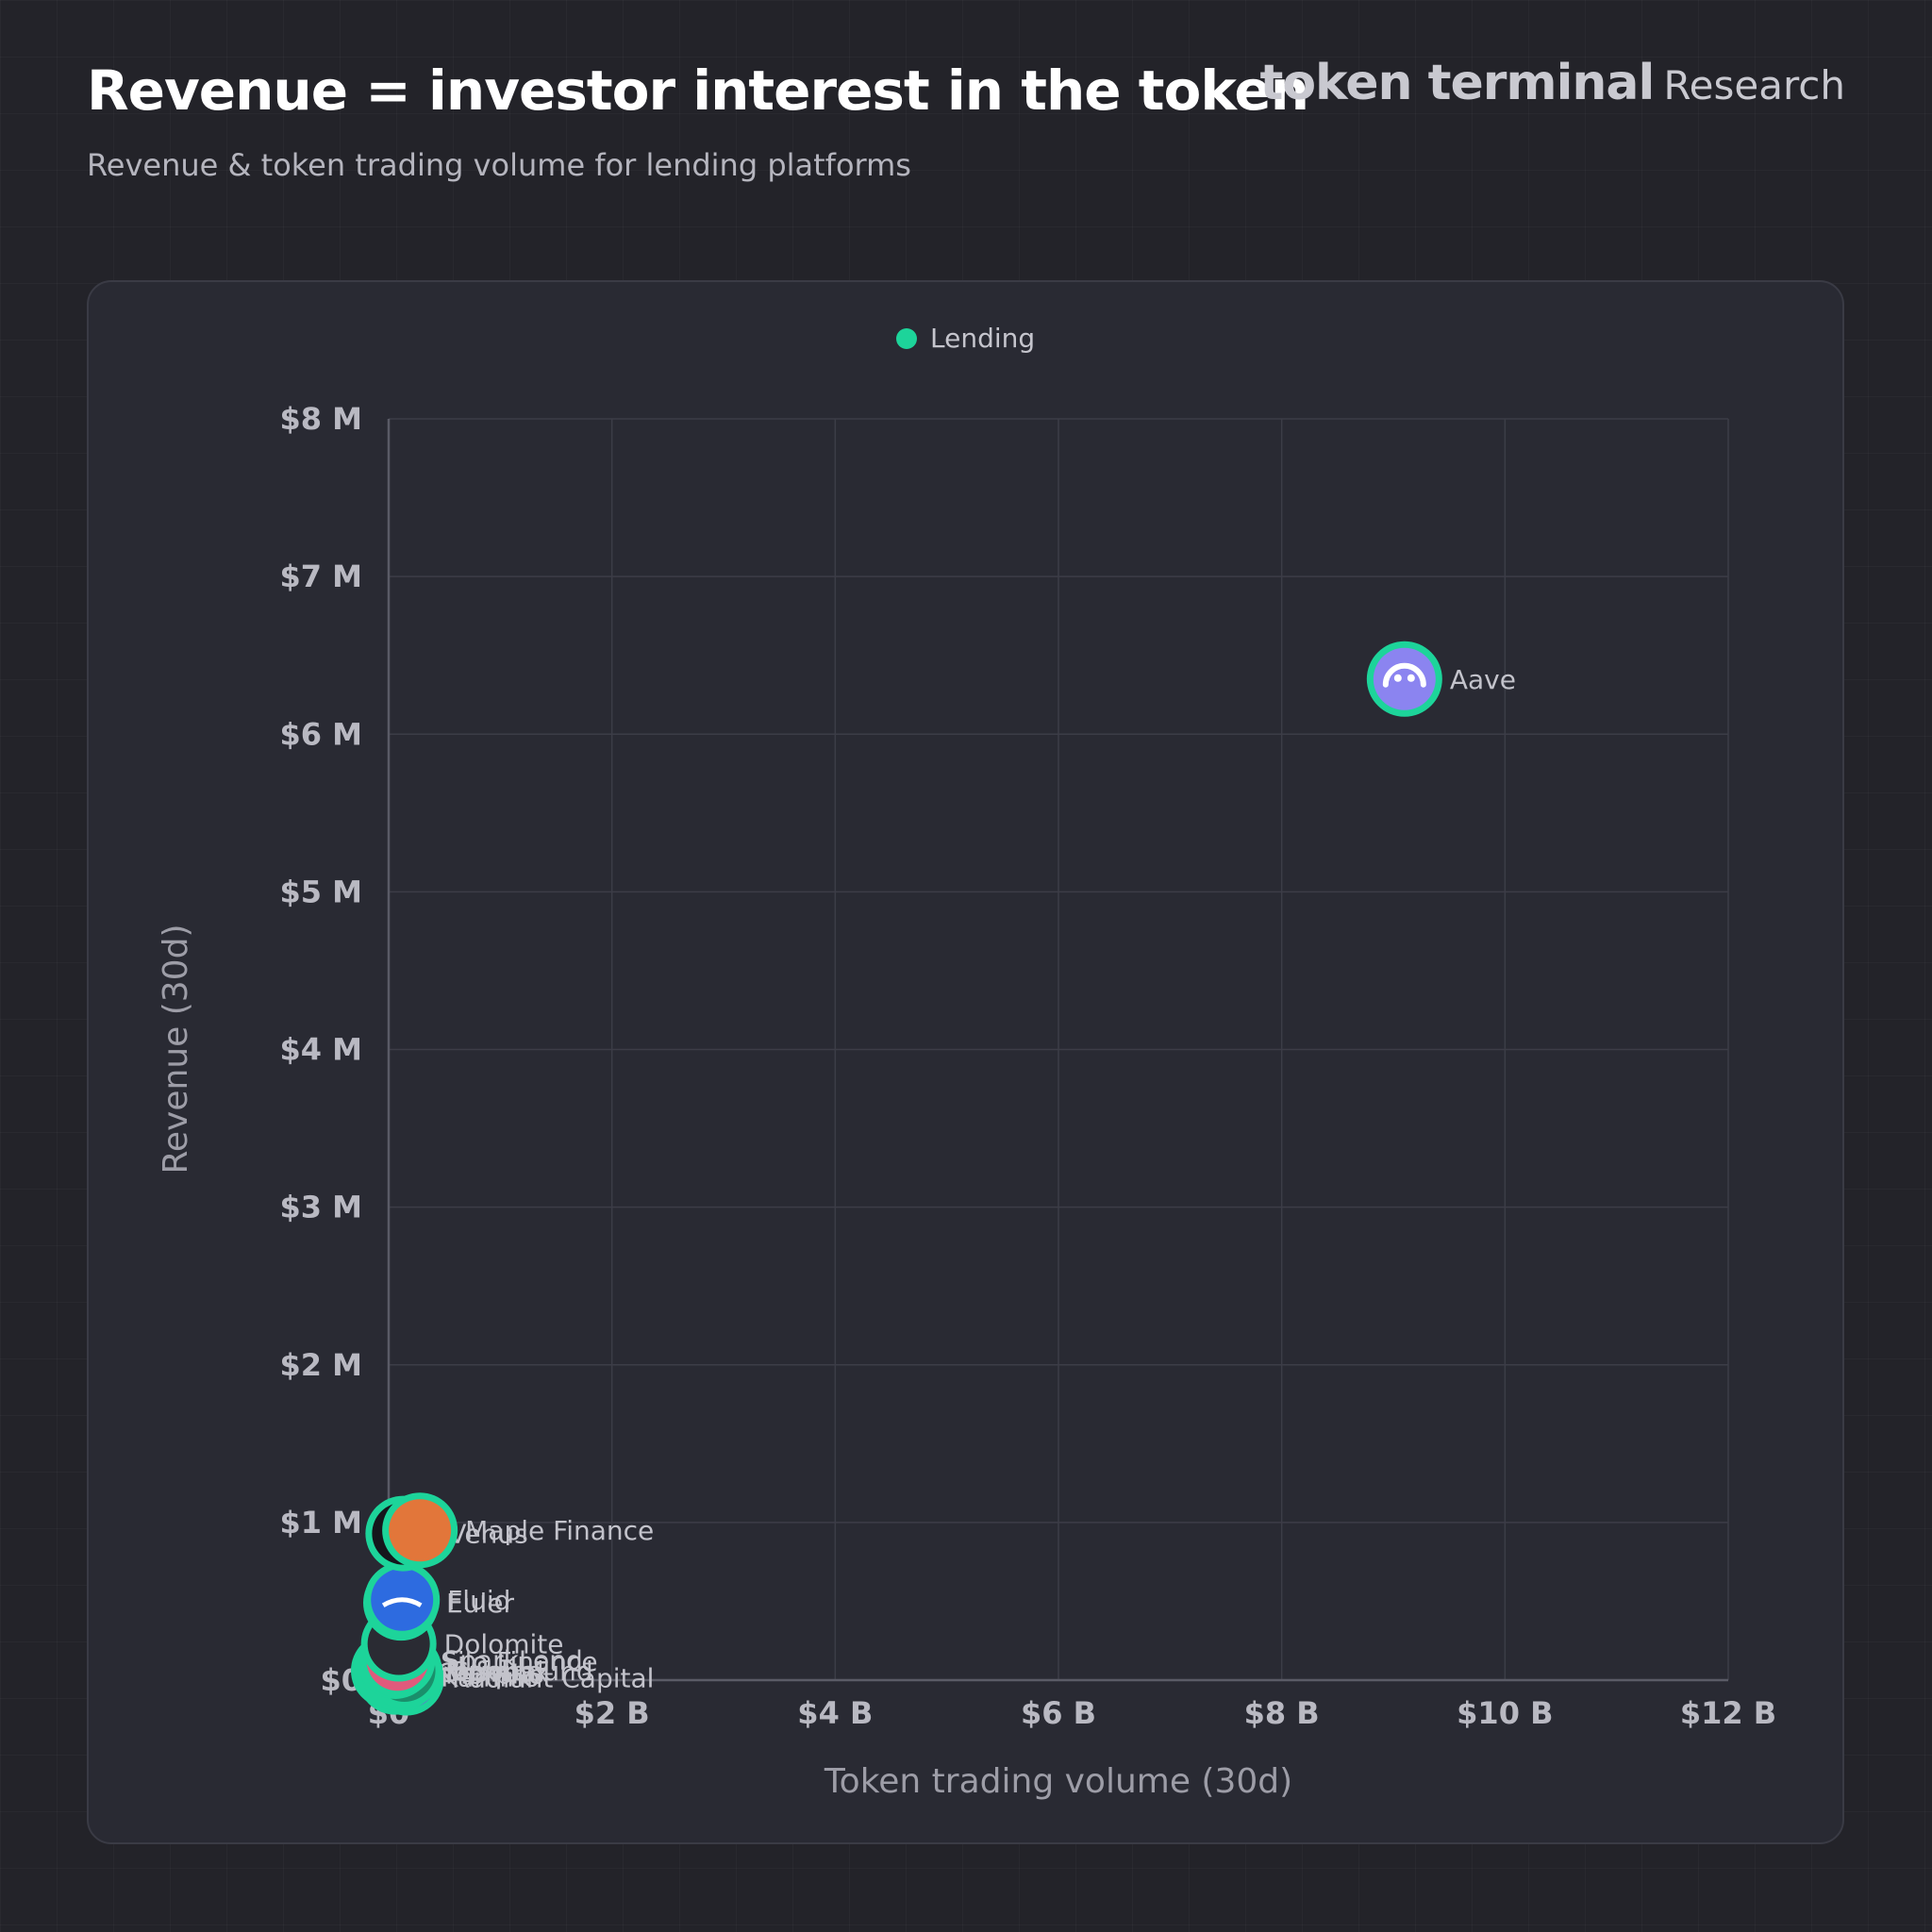  I want to click on point-label: Fluid, so click(478, 1601).